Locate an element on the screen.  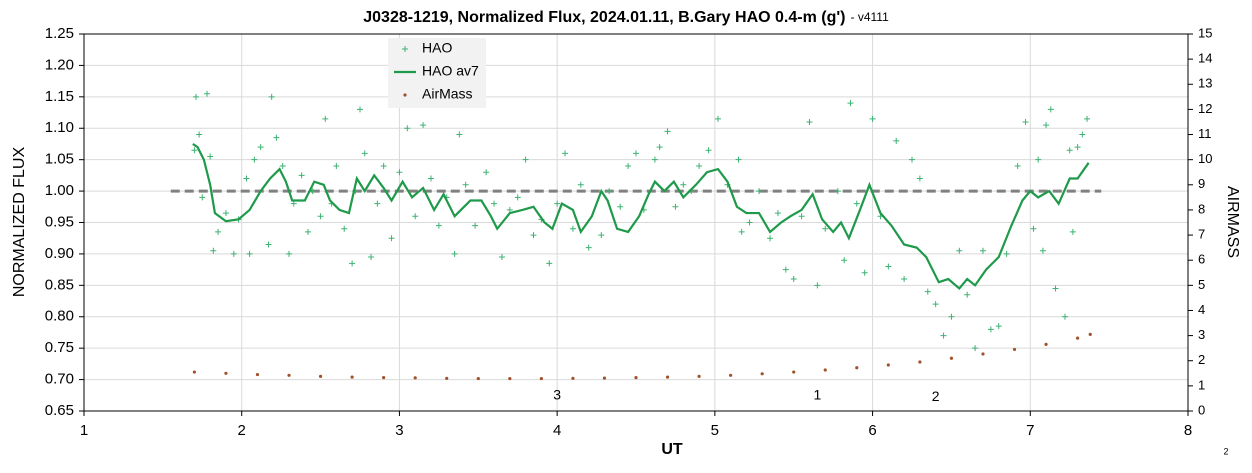
y2-tick-label: 5 is located at coordinates (1201, 284).